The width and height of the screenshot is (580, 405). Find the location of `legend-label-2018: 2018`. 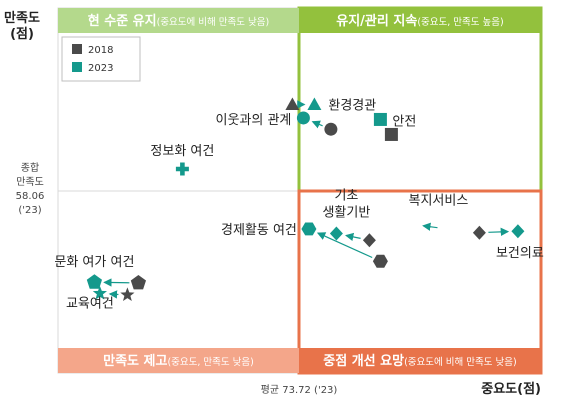

legend-label-2018: 2018 is located at coordinates (100, 50).